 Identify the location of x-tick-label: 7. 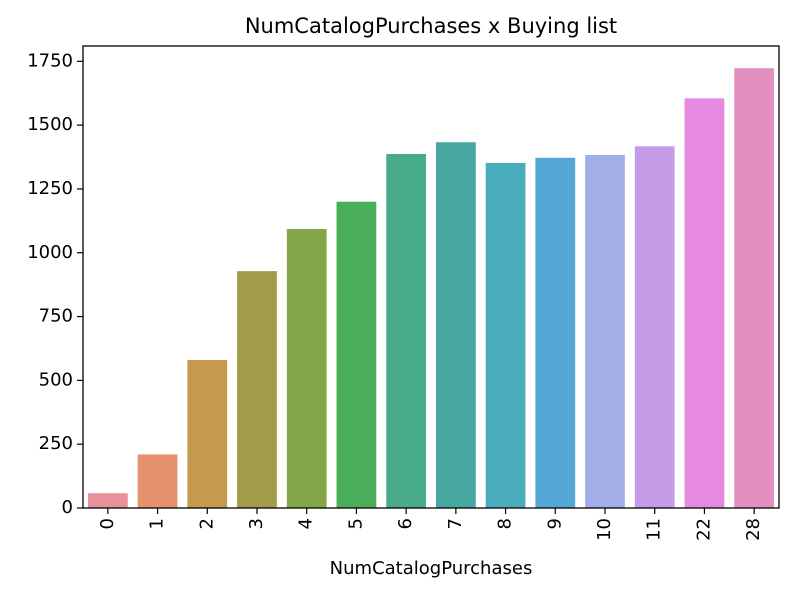
(455, 523).